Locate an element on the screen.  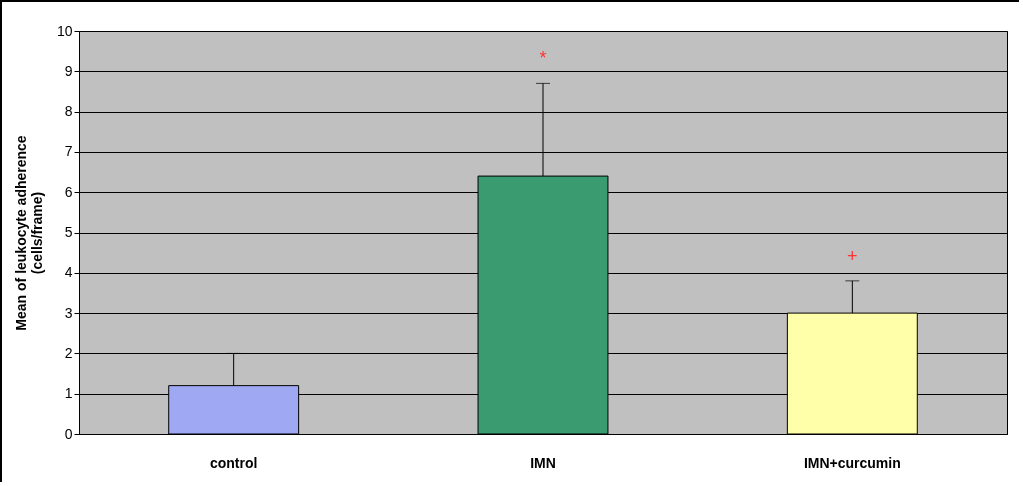
y-tick-label: 4 is located at coordinates (68, 272).